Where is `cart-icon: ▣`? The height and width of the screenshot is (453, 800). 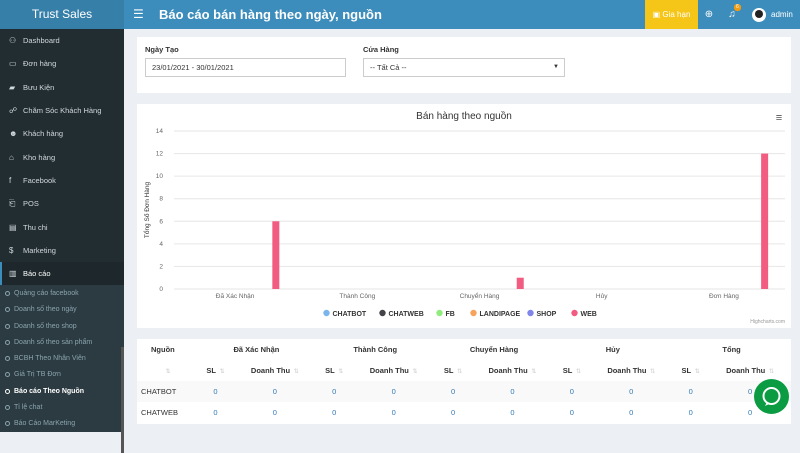 cart-icon: ▣ is located at coordinates (657, 14).